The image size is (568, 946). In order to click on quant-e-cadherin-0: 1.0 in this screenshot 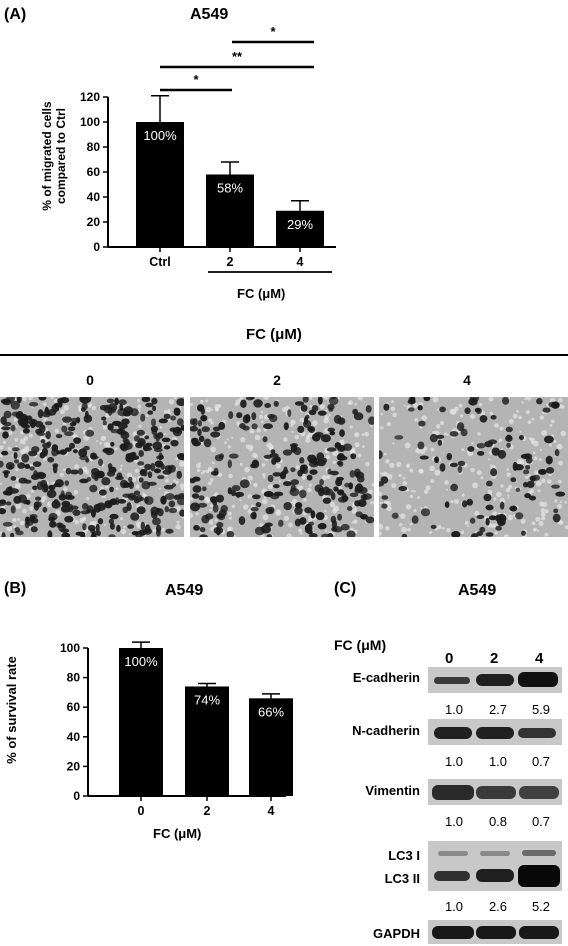, I will do `click(454, 709)`.